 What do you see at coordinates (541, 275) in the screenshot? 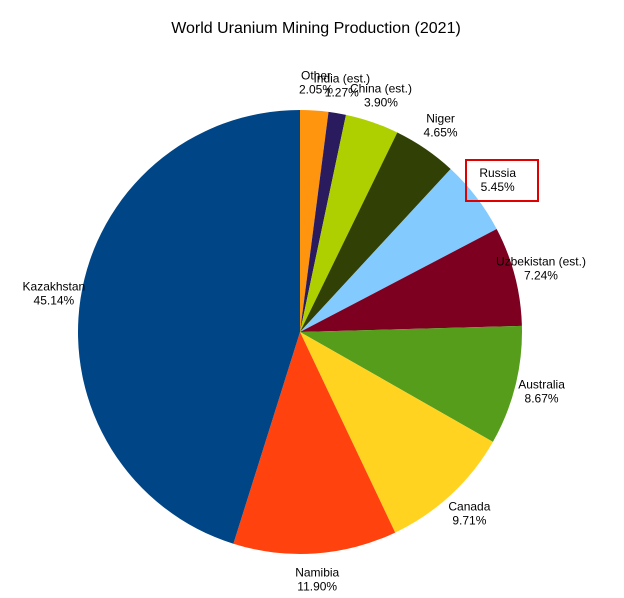
I see `value-label: 7.24%` at bounding box center [541, 275].